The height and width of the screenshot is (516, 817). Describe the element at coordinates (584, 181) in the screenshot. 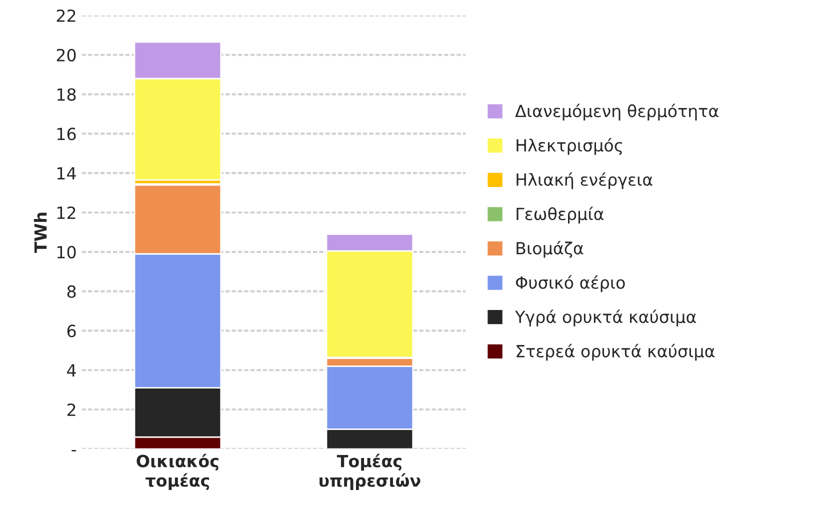

I see `legend-label: Ηλιακή ενέργεια` at that location.